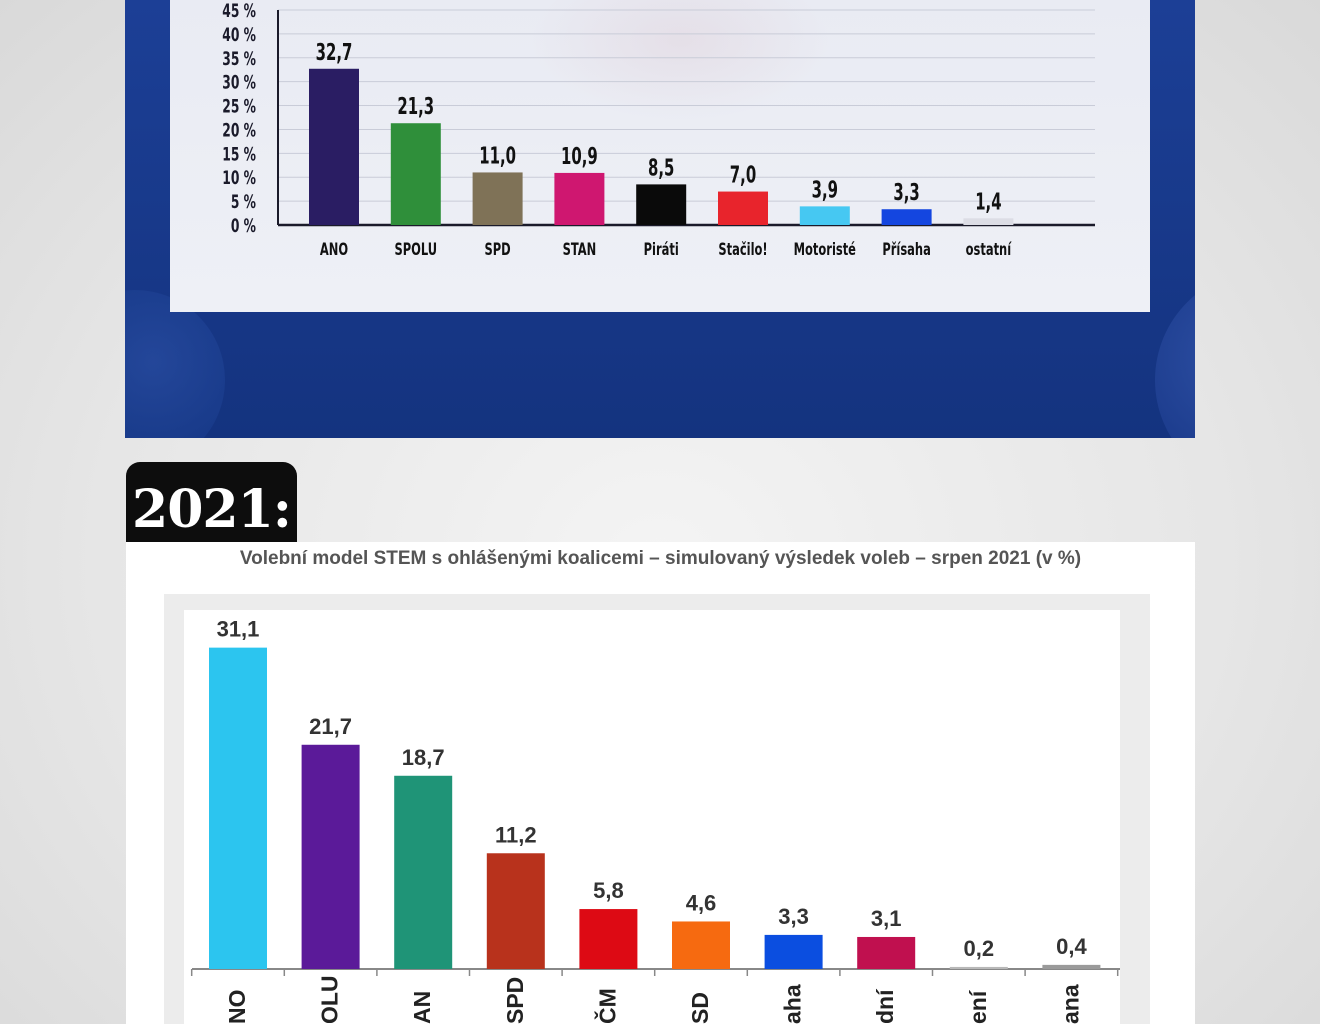  What do you see at coordinates (422, 1007) in the screenshot?
I see `x-tick-label: AN` at bounding box center [422, 1007].